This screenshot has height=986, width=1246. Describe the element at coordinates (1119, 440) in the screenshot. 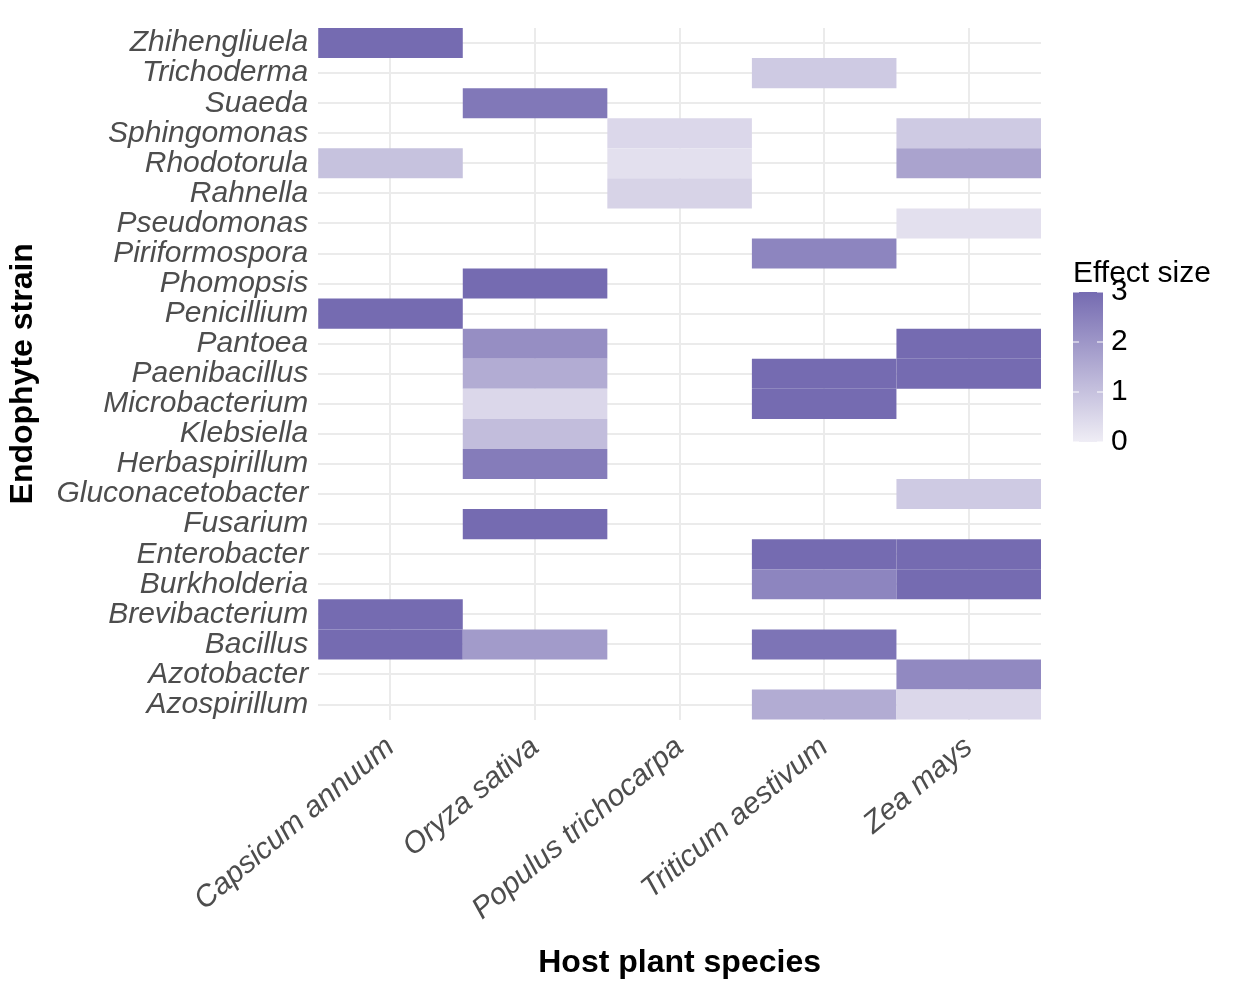

I see `color-bar-label: 0` at that location.